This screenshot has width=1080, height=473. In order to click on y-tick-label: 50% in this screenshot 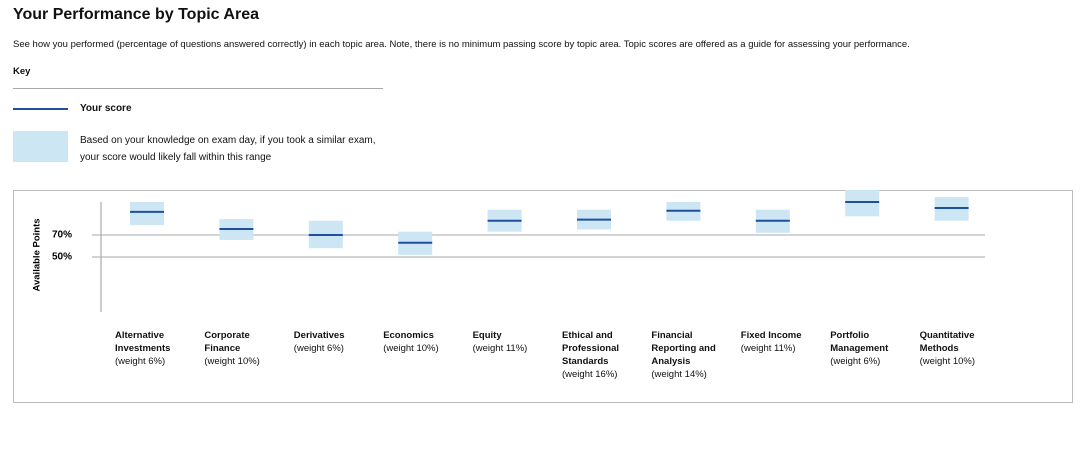, I will do `click(62, 257)`.